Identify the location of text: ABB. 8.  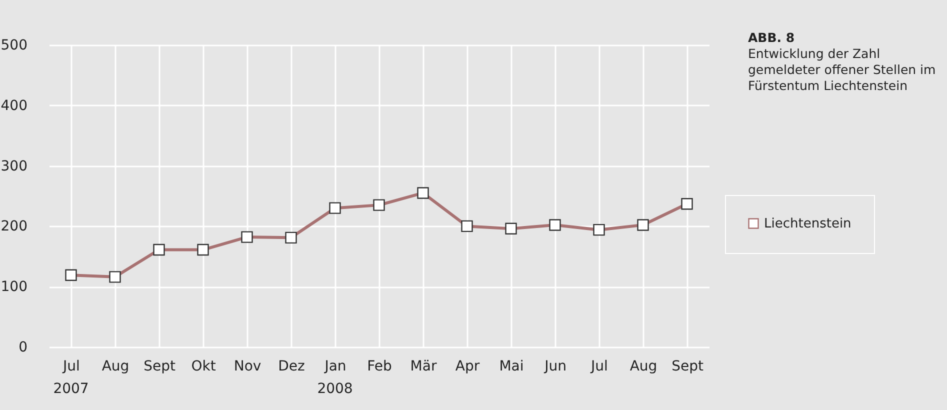
(772, 38).